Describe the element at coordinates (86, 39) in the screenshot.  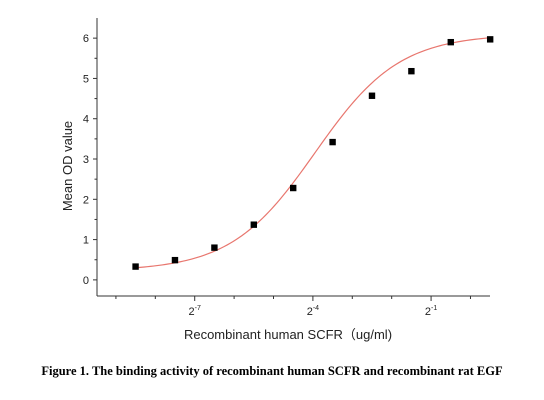
I see `y-tick-label: 6` at that location.